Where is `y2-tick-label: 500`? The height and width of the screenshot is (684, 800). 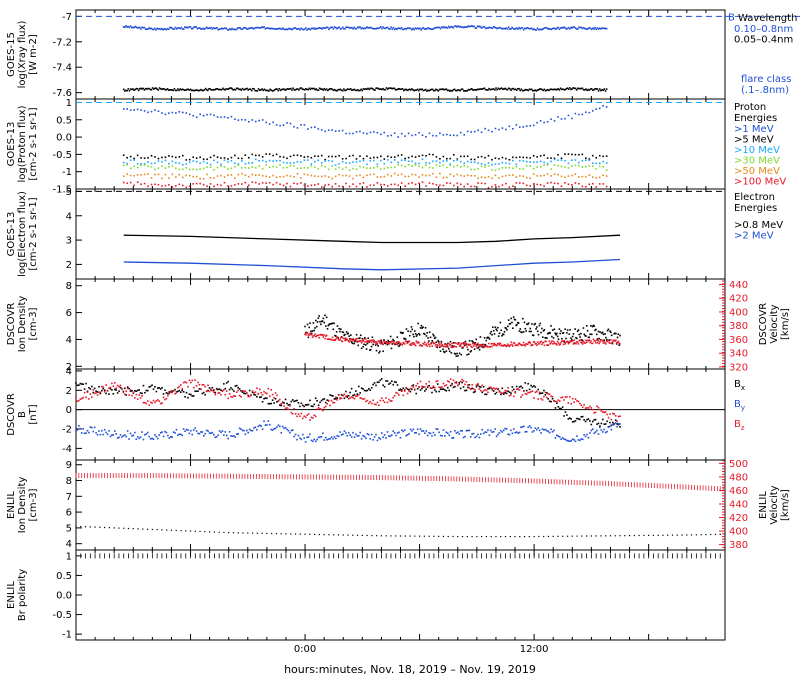 y2-tick-label: 500 is located at coordinates (738, 464).